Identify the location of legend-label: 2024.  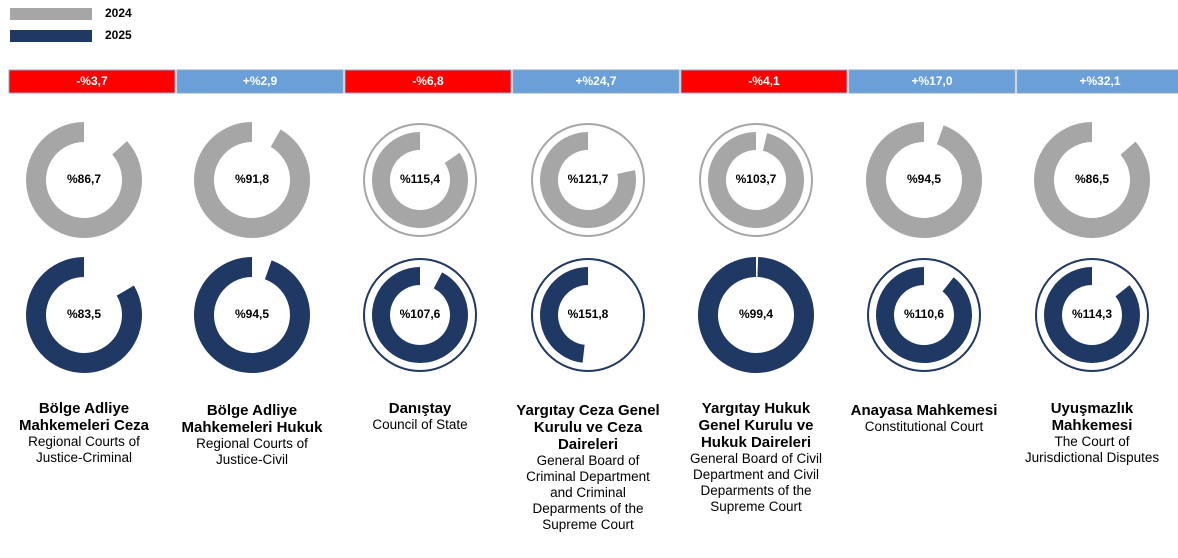
(118, 13).